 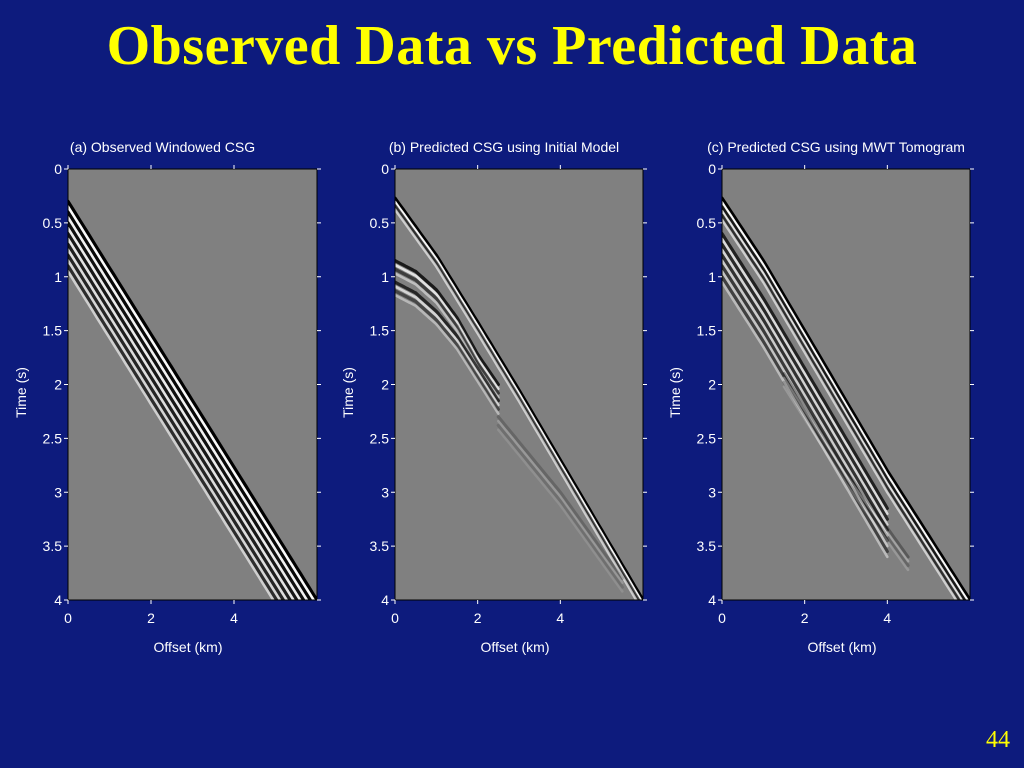 I want to click on event-later-arrivals, so click(x=805, y=395).